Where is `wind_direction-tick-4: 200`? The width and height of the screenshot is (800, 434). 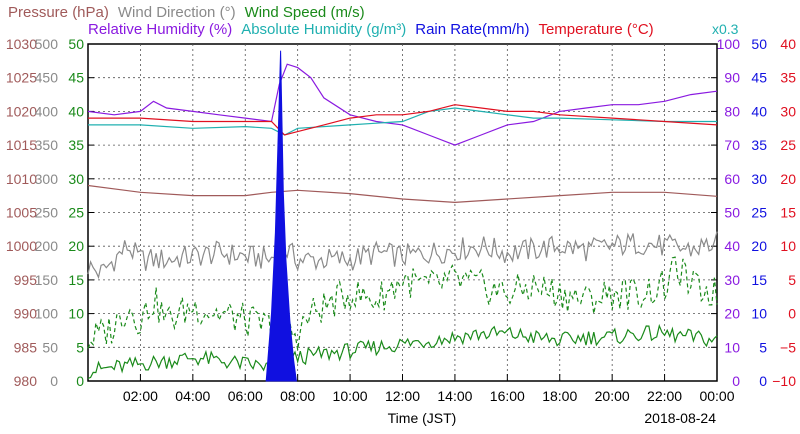
wind_direction-tick-4: 200 is located at coordinates (47, 246).